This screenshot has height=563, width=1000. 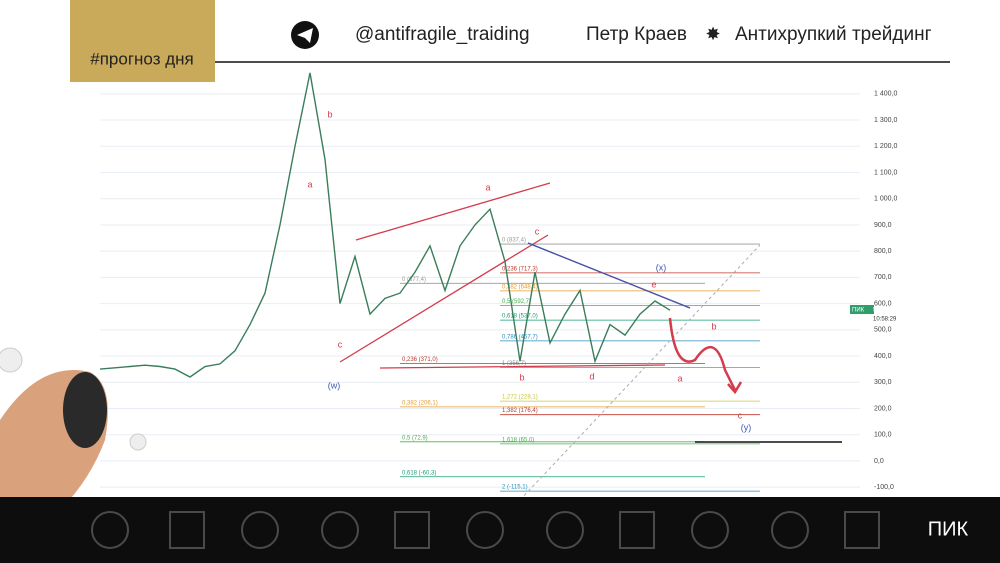 What do you see at coordinates (883, 277) in the screenshot?
I see `y-tick-label: 700,0` at bounding box center [883, 277].